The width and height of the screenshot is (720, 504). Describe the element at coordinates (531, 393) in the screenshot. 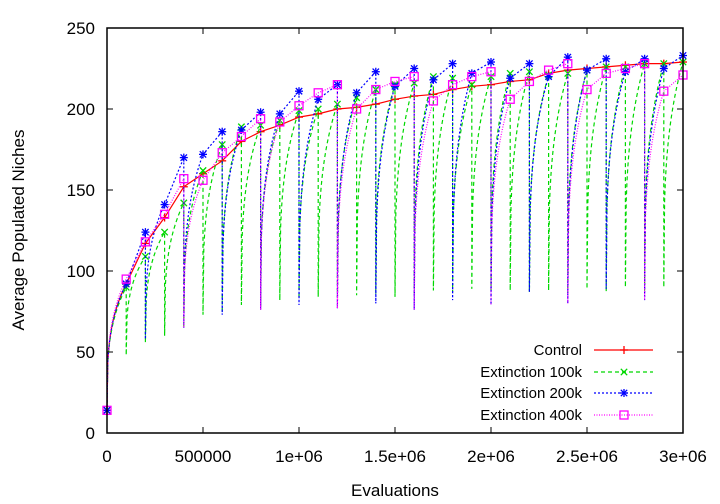

I see `legend-label: Extinction 200k` at that location.